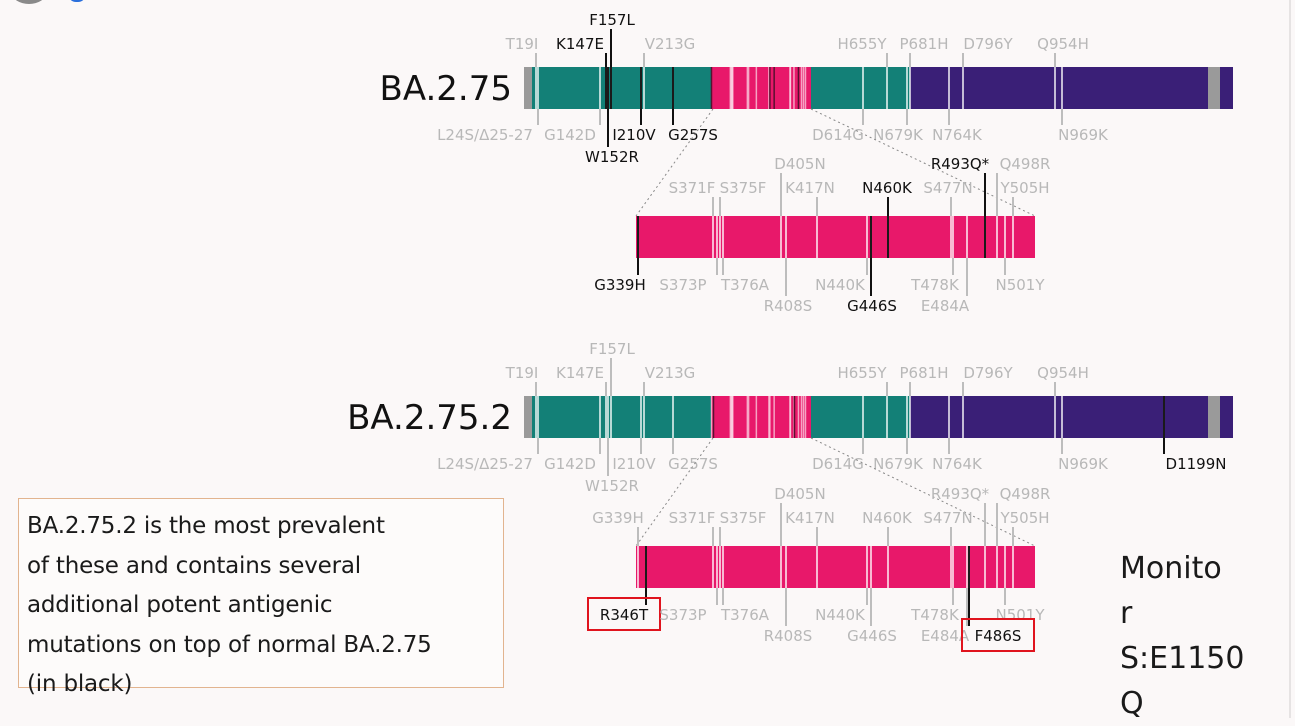 The width and height of the screenshot is (1295, 726). I want to click on mutation-label: N969K, so click(1083, 135).